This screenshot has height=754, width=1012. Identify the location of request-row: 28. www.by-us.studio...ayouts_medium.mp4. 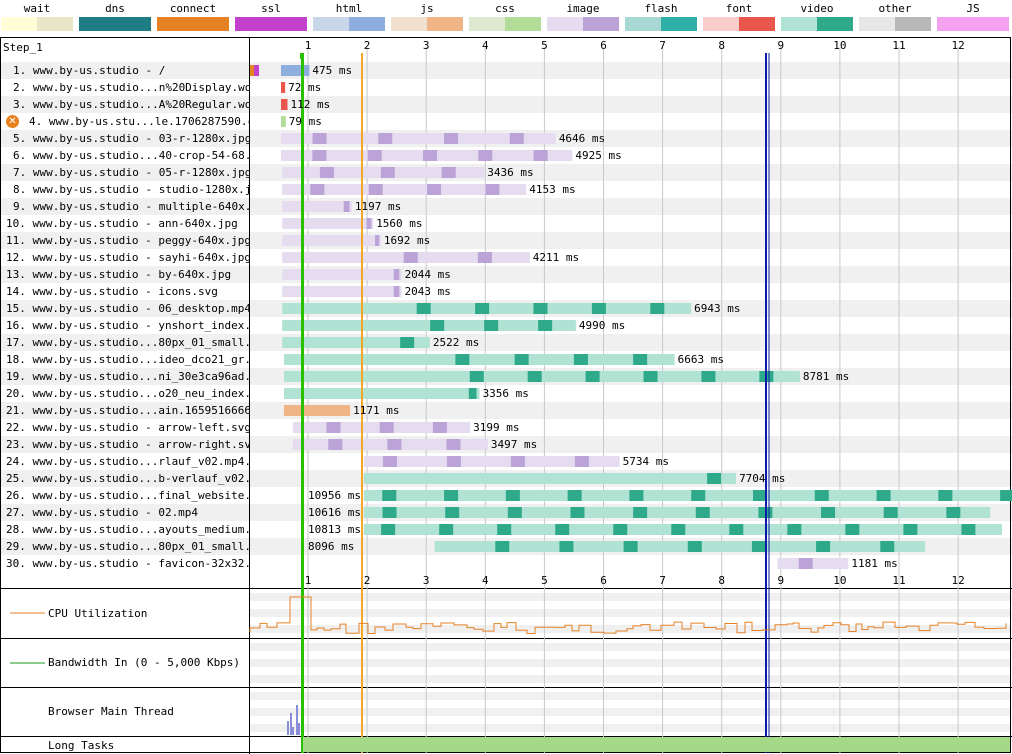
(125, 529).